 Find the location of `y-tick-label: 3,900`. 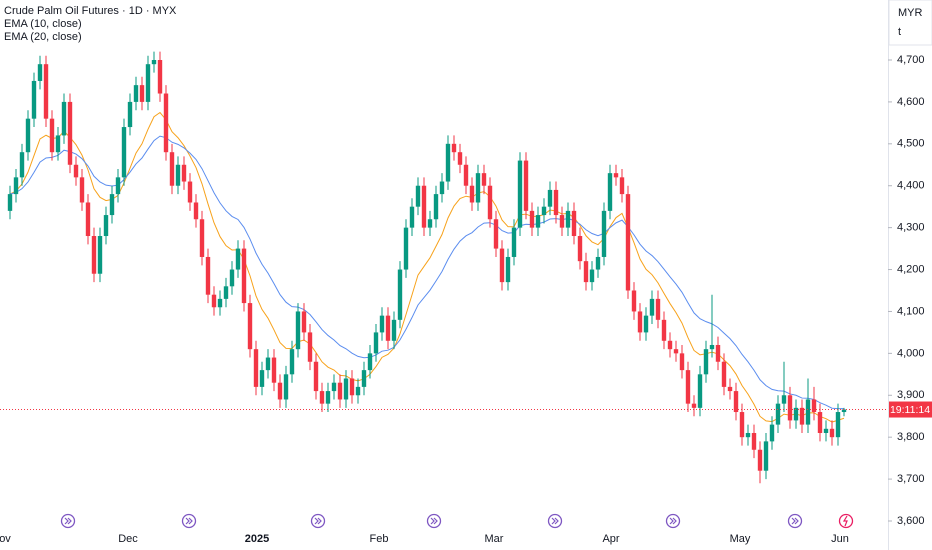

y-tick-label: 3,900 is located at coordinates (911, 395).